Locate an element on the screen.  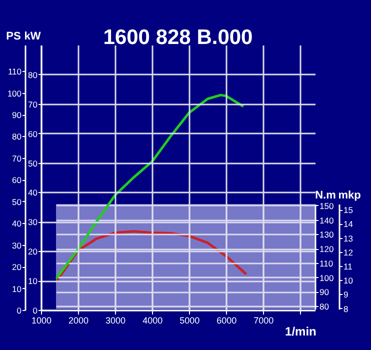
y2-tick-label: 13 is located at coordinates (349, 238).